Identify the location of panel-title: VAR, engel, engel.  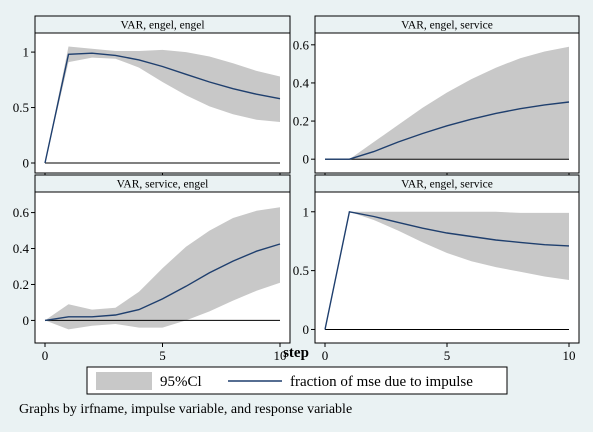
(162, 26).